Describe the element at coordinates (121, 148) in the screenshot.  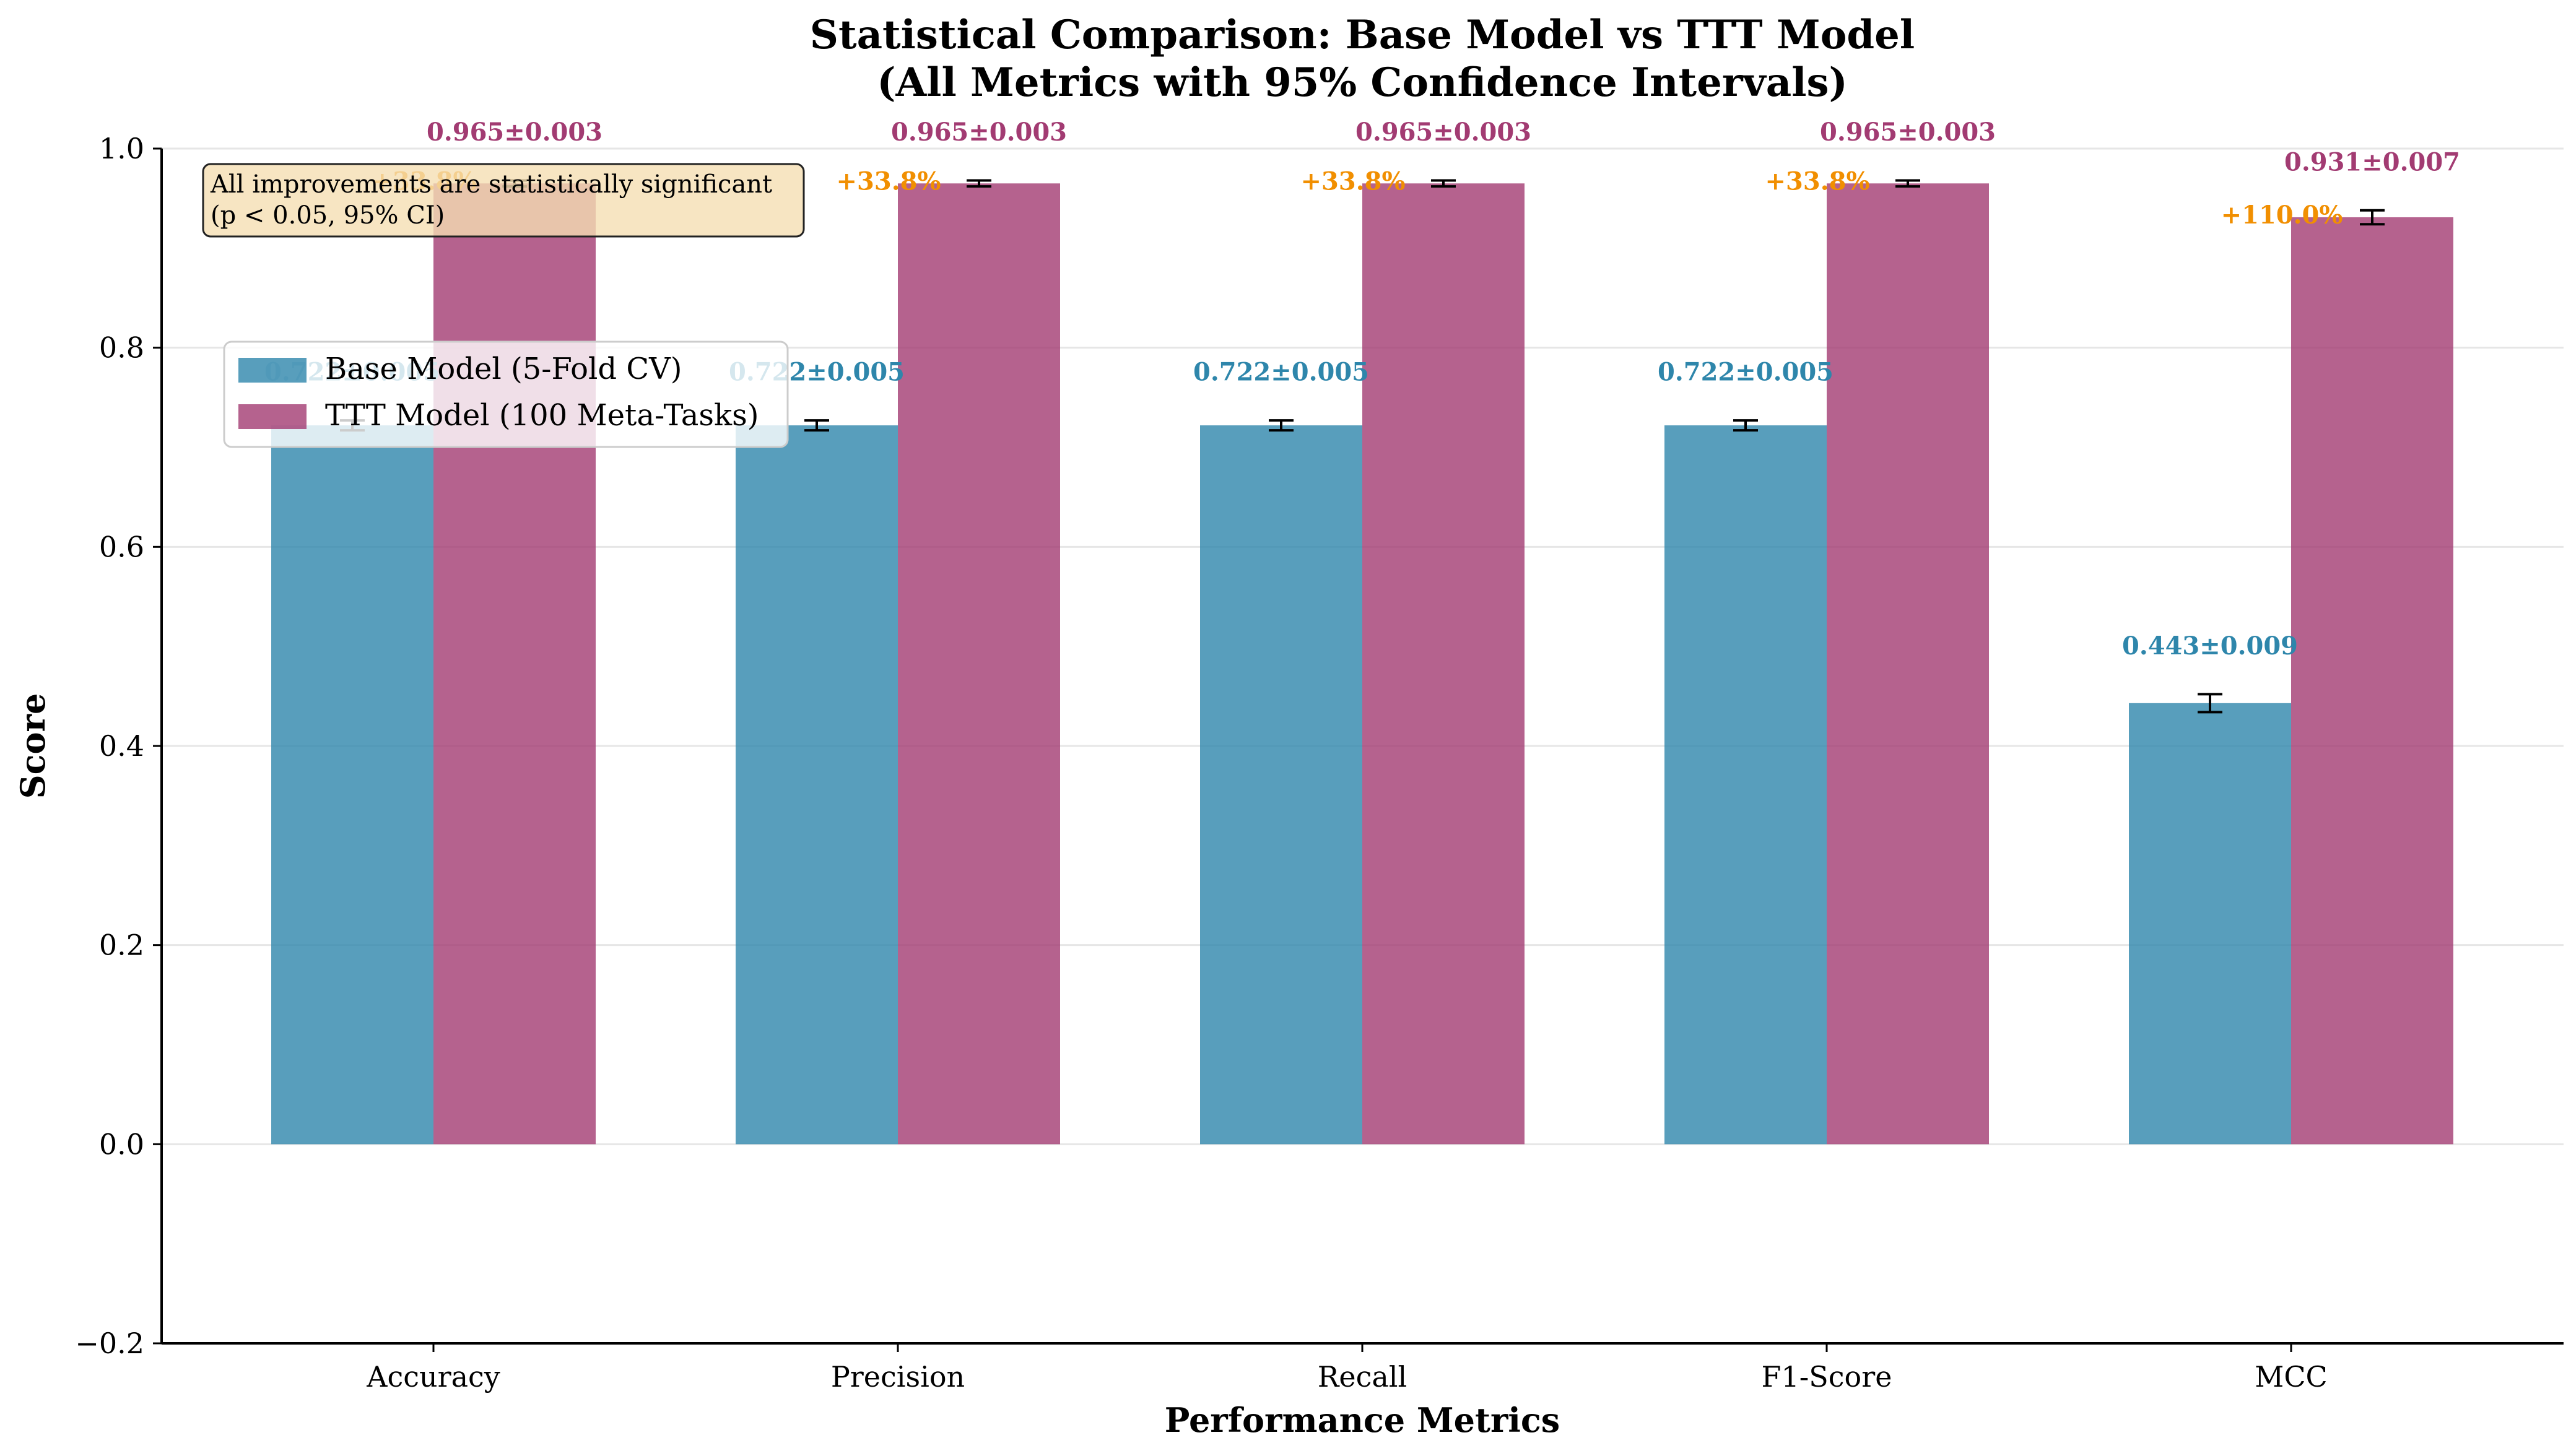
I see `y-tick-label: 1.0` at that location.